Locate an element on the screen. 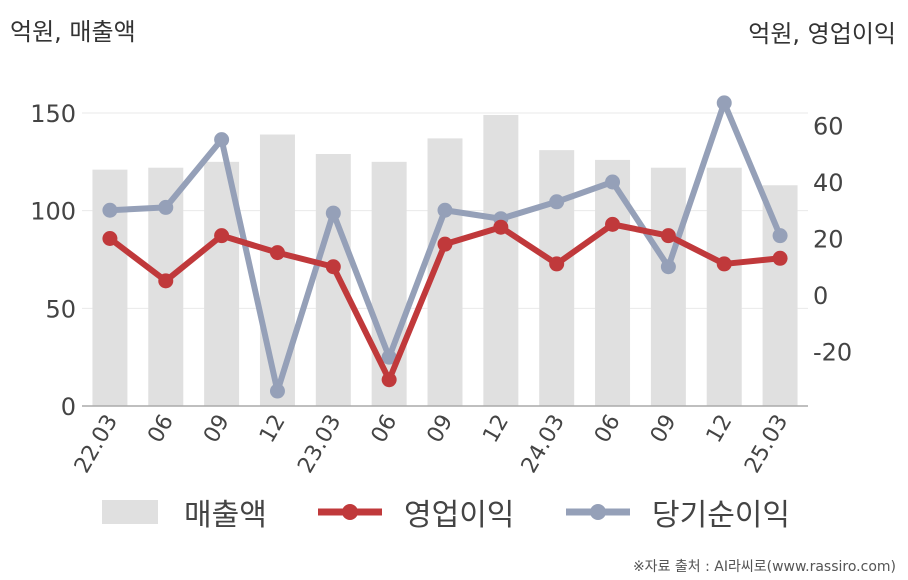 The width and height of the screenshot is (908, 580). y-right-tick-label: 40 is located at coordinates (828, 183).